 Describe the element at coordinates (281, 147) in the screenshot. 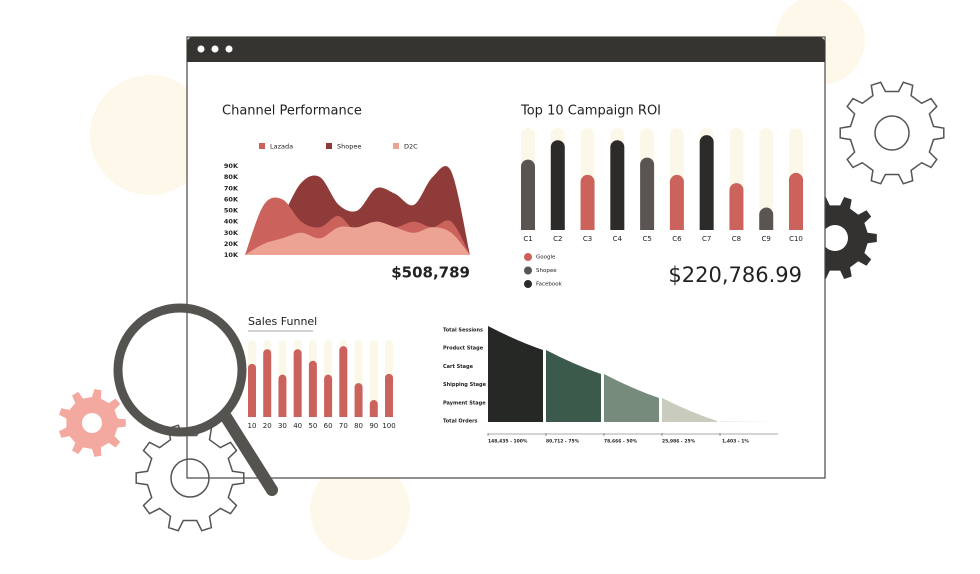

I see `legend-label: Lazada` at that location.